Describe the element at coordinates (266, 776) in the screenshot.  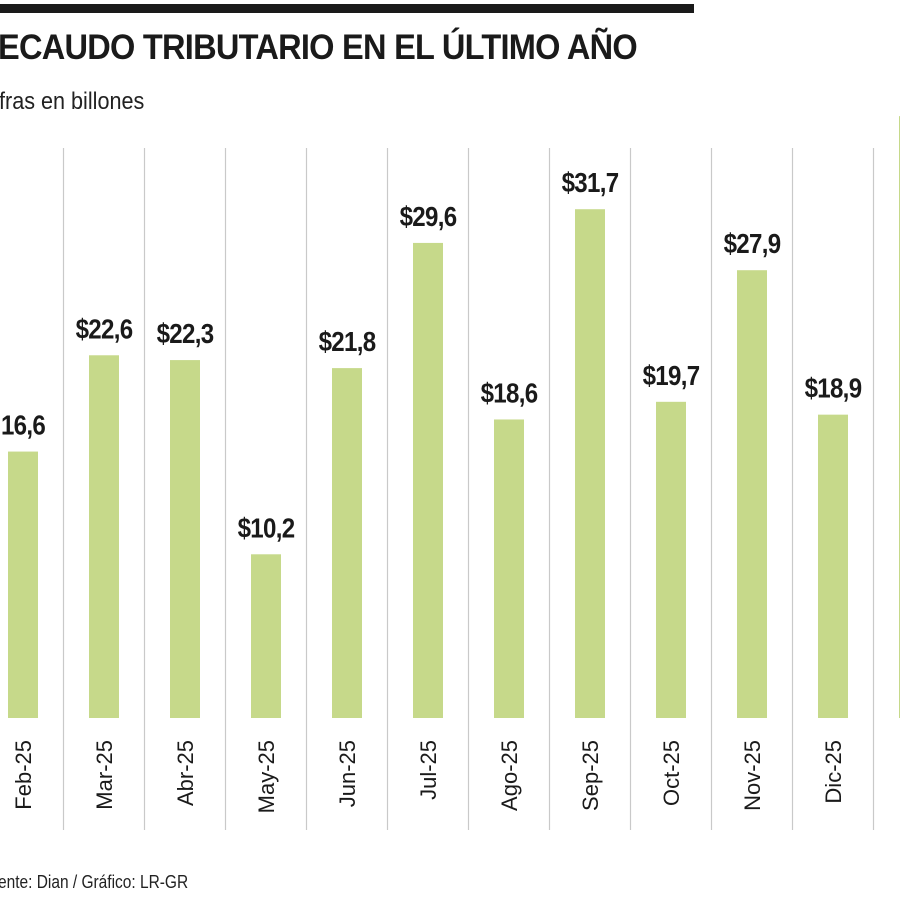
I see `category-label: May-25` at that location.